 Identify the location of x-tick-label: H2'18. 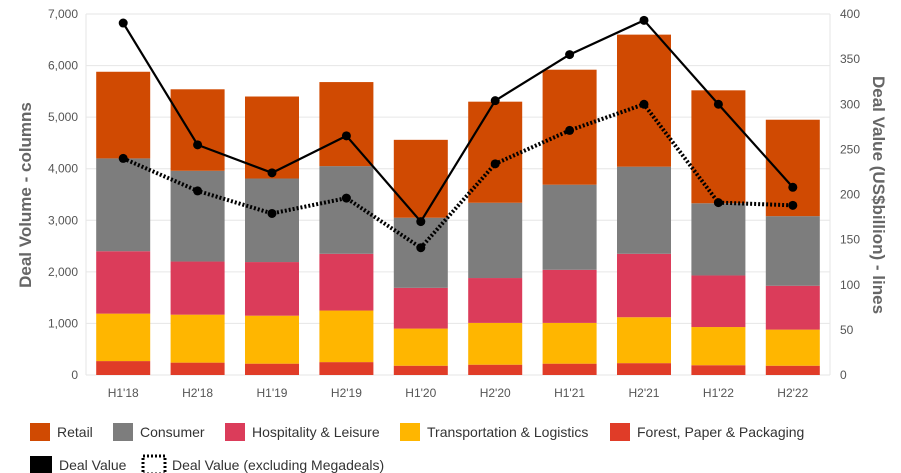
(197, 393).